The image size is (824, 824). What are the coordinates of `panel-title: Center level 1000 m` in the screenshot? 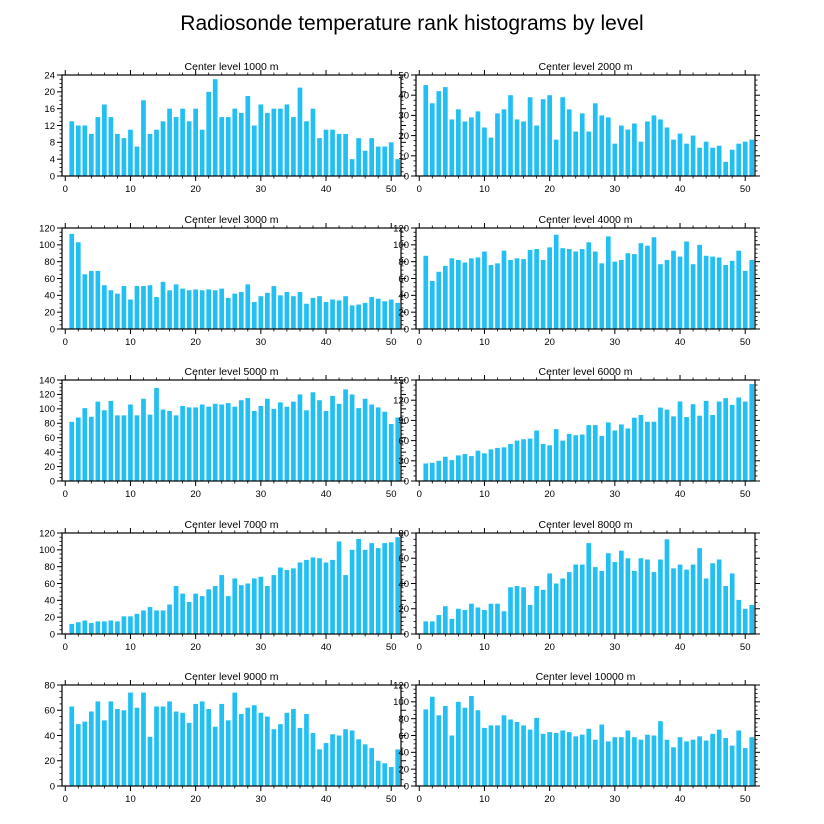 It's located at (232, 67).